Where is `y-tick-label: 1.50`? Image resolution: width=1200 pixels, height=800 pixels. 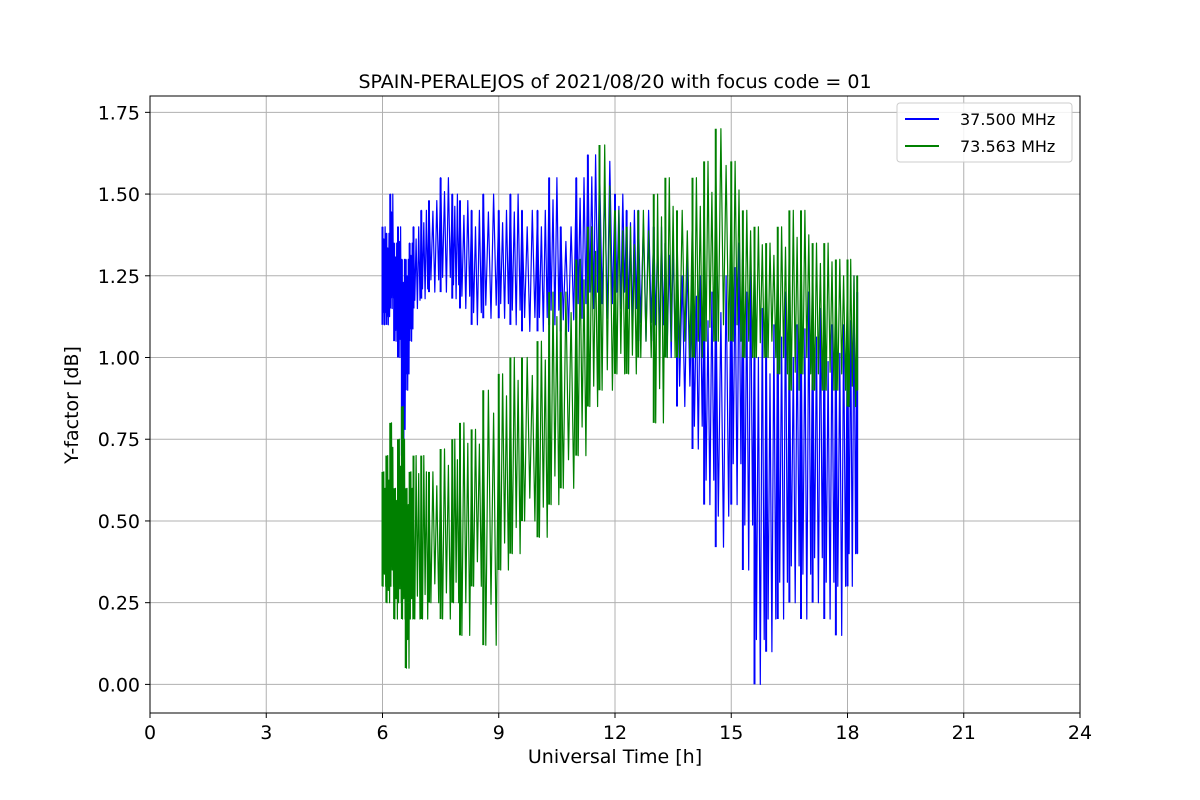
y-tick-label: 1.50 is located at coordinates (119, 195).